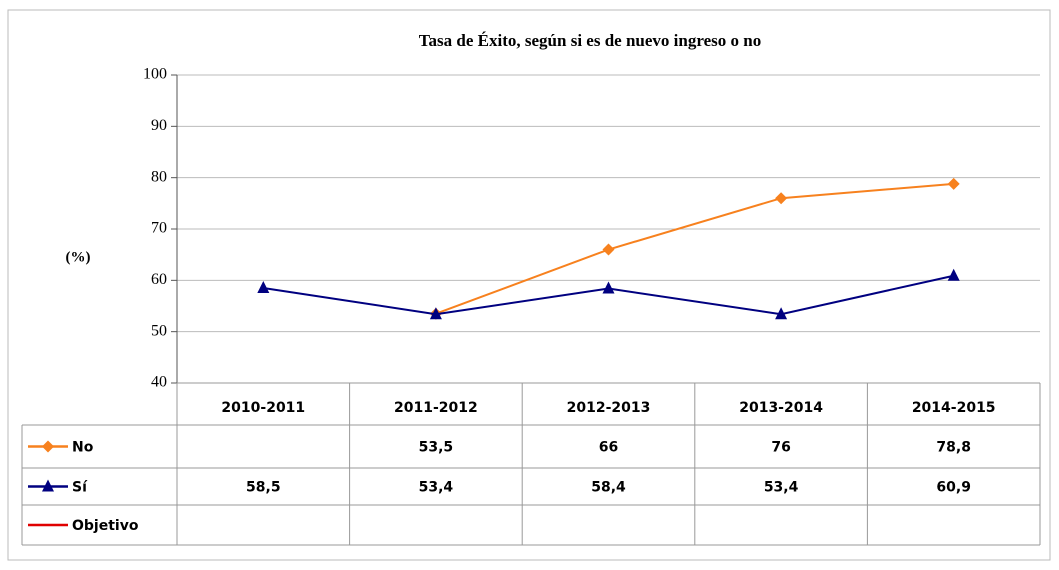 The image size is (1059, 570). What do you see at coordinates (159, 382) in the screenshot?
I see `y-tick-label: 40` at bounding box center [159, 382].